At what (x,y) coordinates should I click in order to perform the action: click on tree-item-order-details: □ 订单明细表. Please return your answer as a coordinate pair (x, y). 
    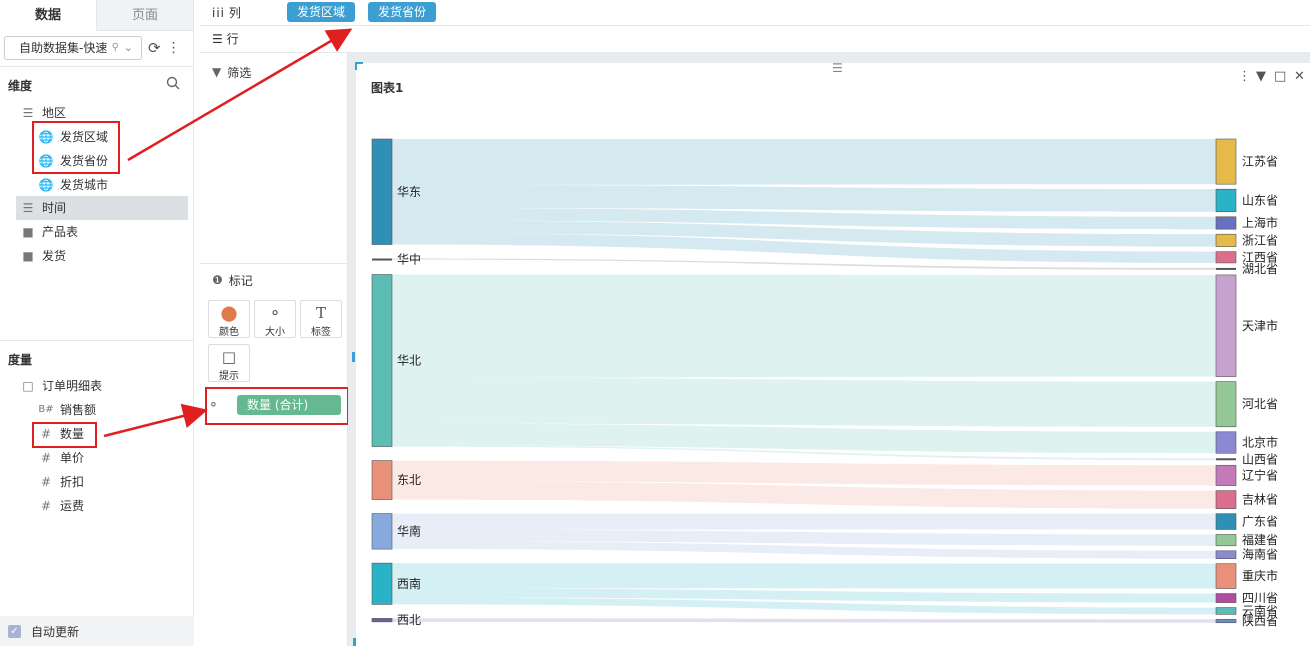
    Looking at the image, I should click on (104, 386).